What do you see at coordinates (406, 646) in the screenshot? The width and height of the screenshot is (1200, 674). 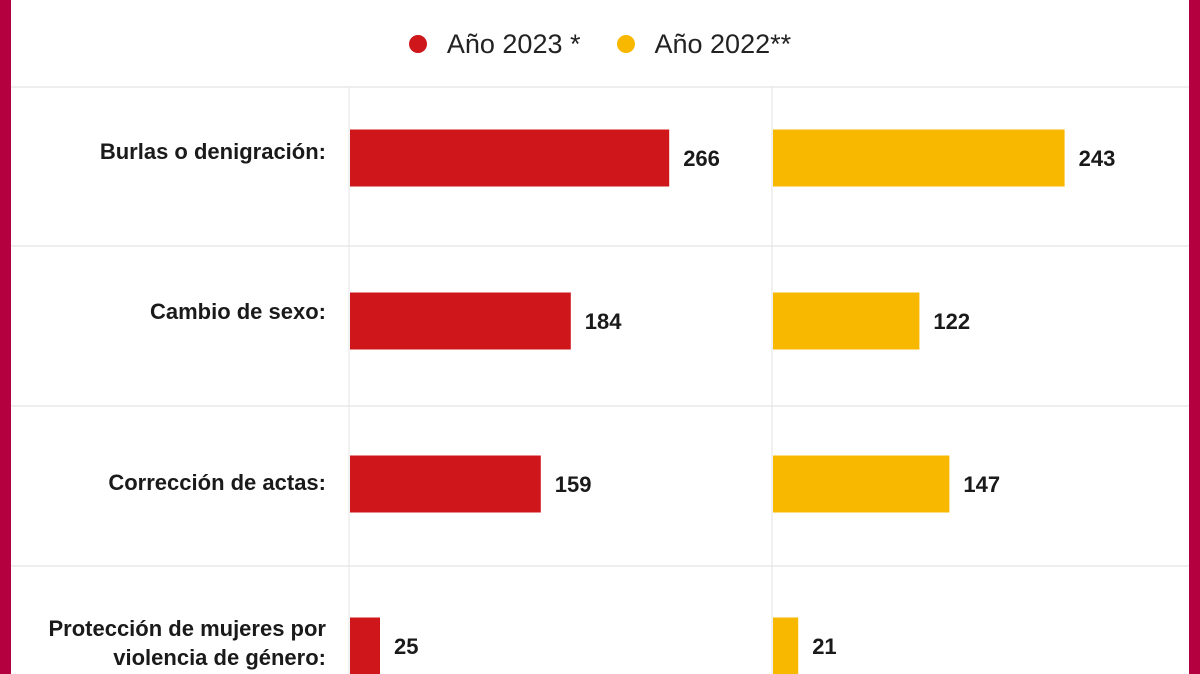 I see `value-label-2023: 25` at bounding box center [406, 646].